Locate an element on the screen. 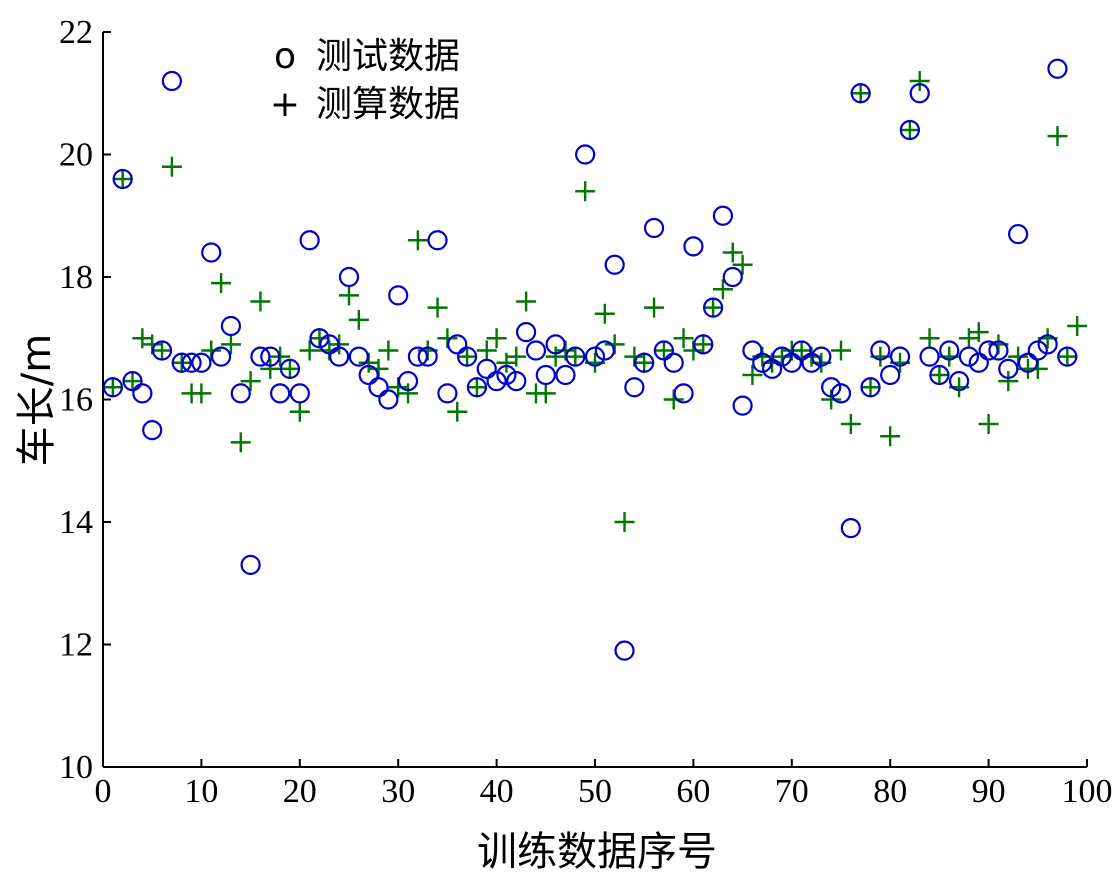 This screenshot has height=879, width=1119. y-tick-label: 14 is located at coordinates (76, 522).